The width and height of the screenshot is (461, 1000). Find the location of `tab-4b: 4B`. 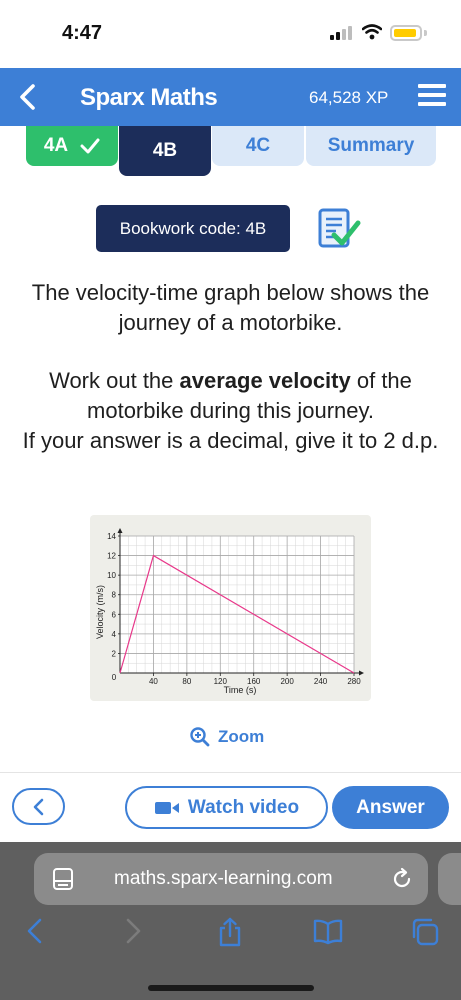

tab-4b: 4B is located at coordinates (165, 151).